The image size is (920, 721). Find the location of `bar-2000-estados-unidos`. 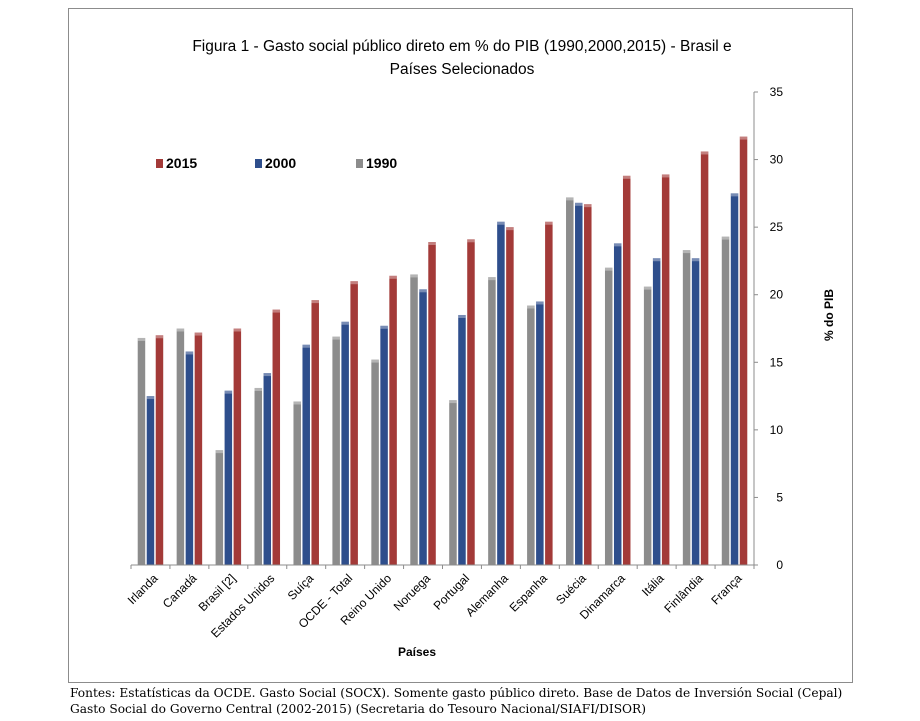

bar-2000-estados-unidos is located at coordinates (267, 469).